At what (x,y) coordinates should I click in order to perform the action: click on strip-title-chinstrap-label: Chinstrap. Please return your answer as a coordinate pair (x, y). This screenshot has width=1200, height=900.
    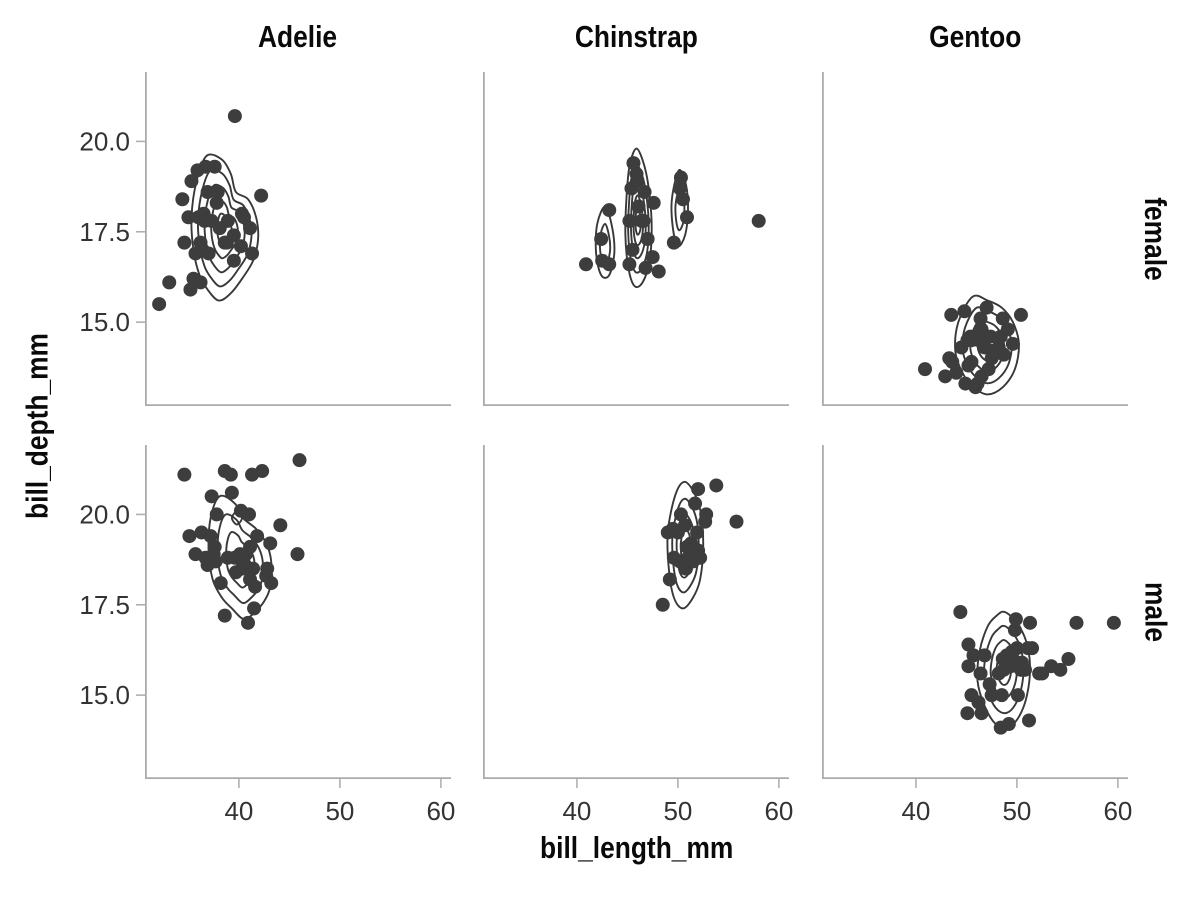
    Looking at the image, I should click on (636, 36).